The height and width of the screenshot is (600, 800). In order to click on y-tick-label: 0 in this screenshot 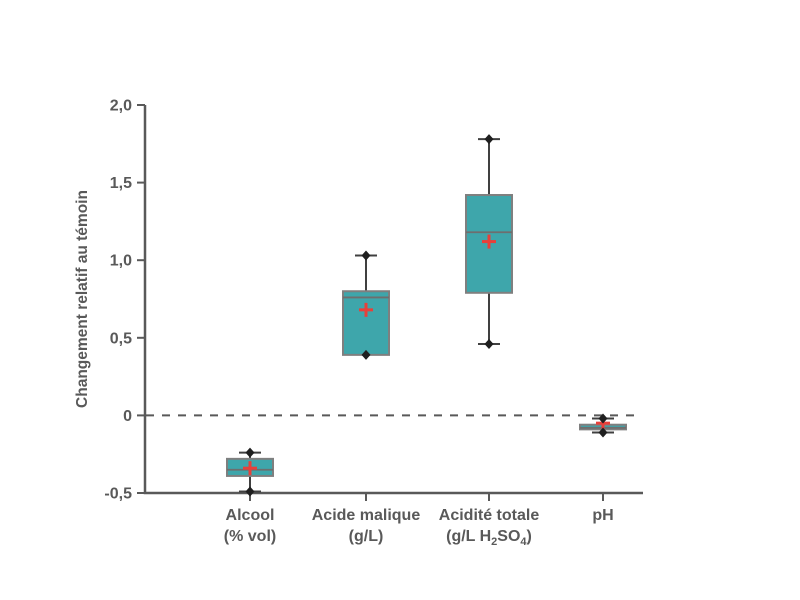, I will do `click(127, 416)`.